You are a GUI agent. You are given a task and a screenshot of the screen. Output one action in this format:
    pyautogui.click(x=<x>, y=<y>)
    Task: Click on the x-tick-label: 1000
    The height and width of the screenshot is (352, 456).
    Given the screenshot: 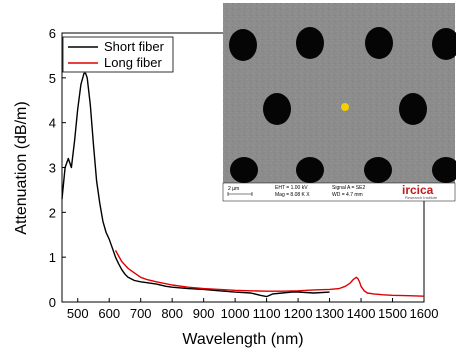 What is the action you would take?
    pyautogui.click(x=235, y=313)
    